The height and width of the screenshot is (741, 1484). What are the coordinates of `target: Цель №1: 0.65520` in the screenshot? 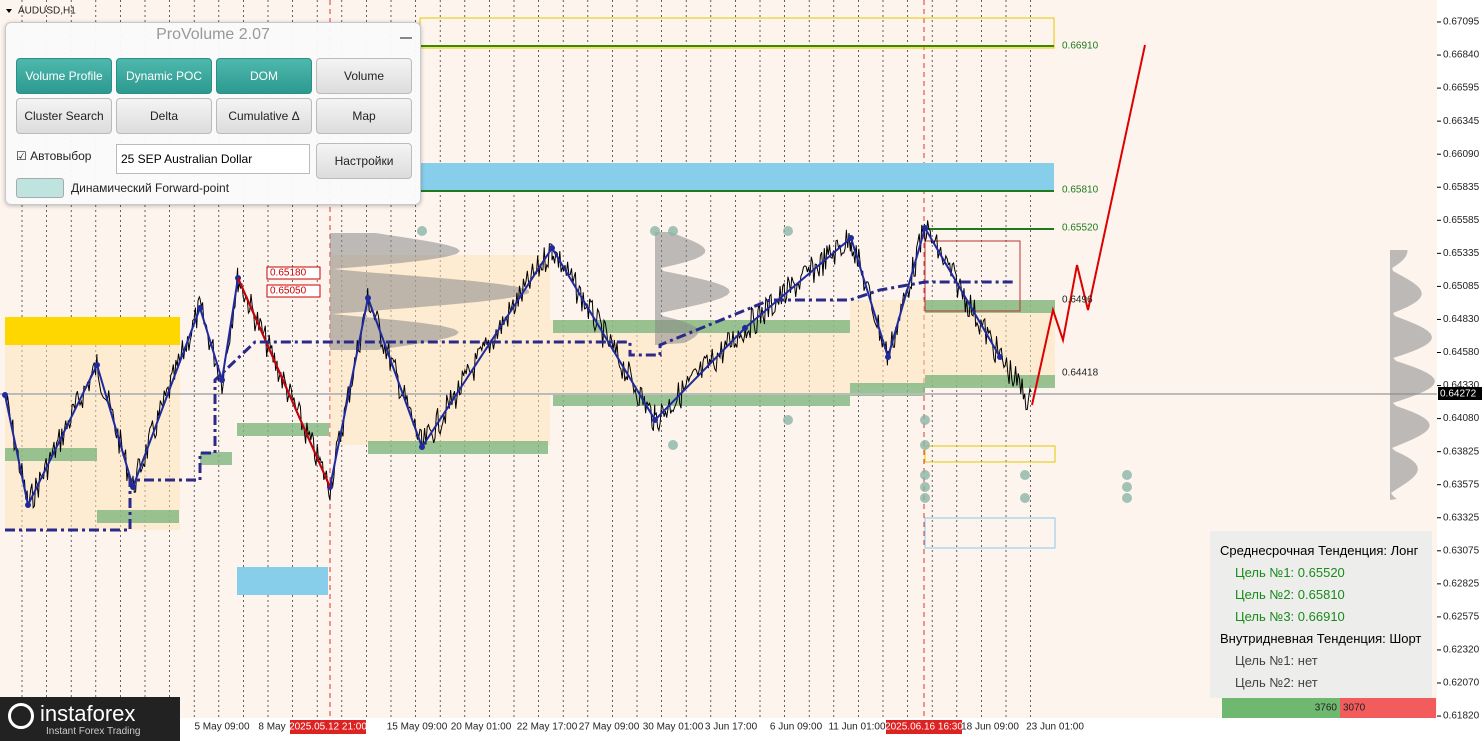 It's located at (1290, 572).